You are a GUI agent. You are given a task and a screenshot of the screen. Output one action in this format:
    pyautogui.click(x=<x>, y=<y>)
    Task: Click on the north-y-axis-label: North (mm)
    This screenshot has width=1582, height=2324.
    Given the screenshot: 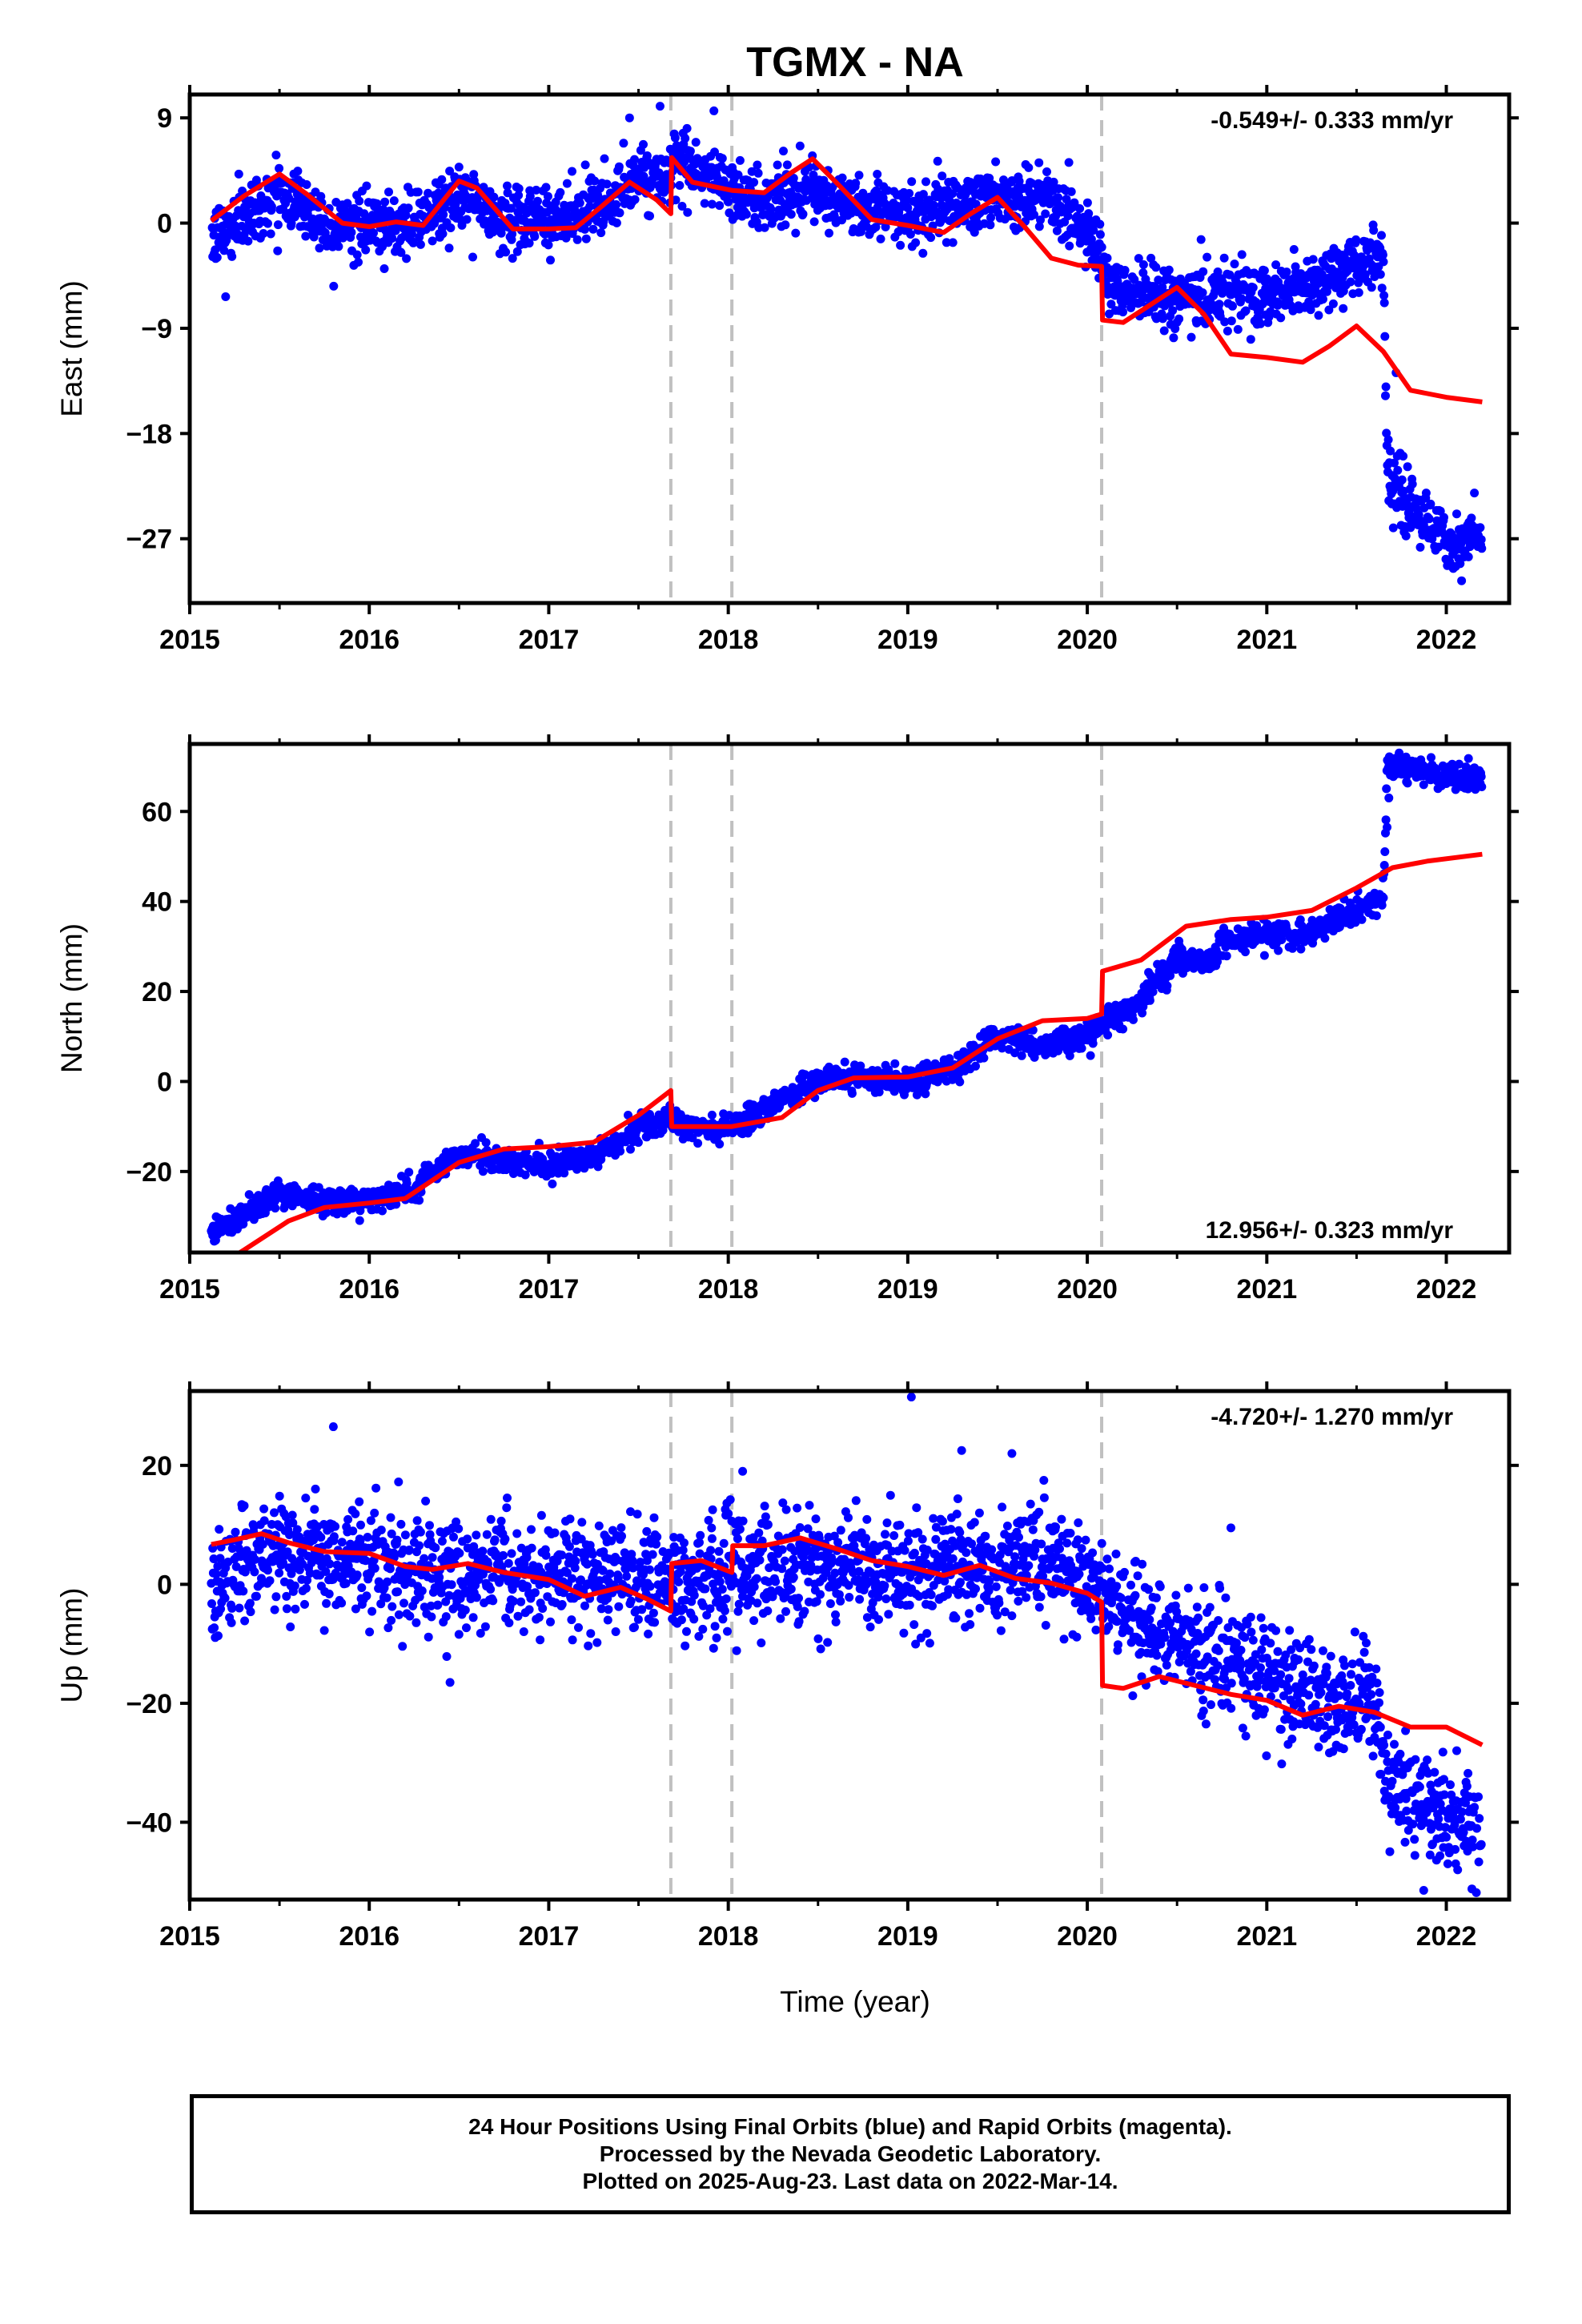 What is the action you would take?
    pyautogui.click(x=71, y=998)
    